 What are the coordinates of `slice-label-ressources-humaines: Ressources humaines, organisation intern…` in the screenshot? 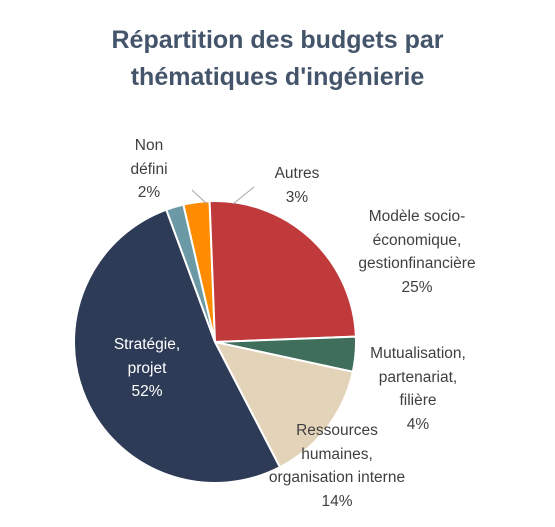 It's located at (337, 466).